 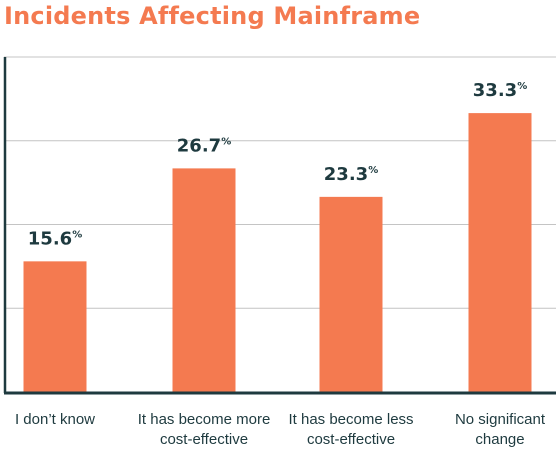 What do you see at coordinates (351, 174) in the screenshot?
I see `value-label: 23.3%` at bounding box center [351, 174].